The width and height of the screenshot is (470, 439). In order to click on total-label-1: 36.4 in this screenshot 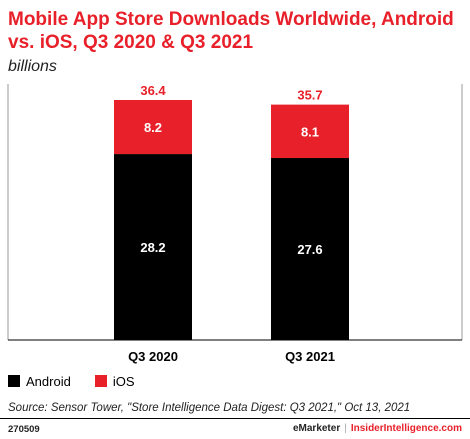, I will do `click(153, 90)`.